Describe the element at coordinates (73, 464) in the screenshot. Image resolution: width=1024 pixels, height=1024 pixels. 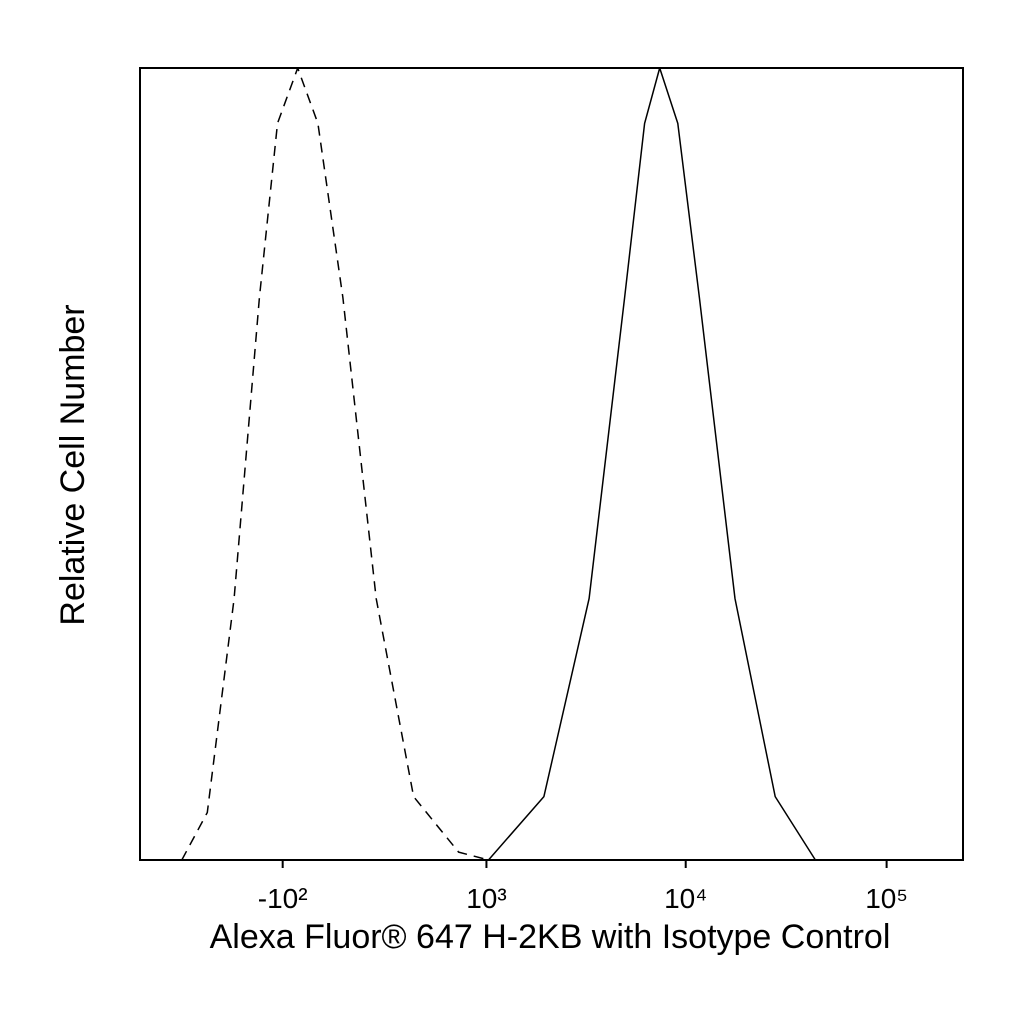
I see `y-axis-label: Relative Cell Number` at that location.